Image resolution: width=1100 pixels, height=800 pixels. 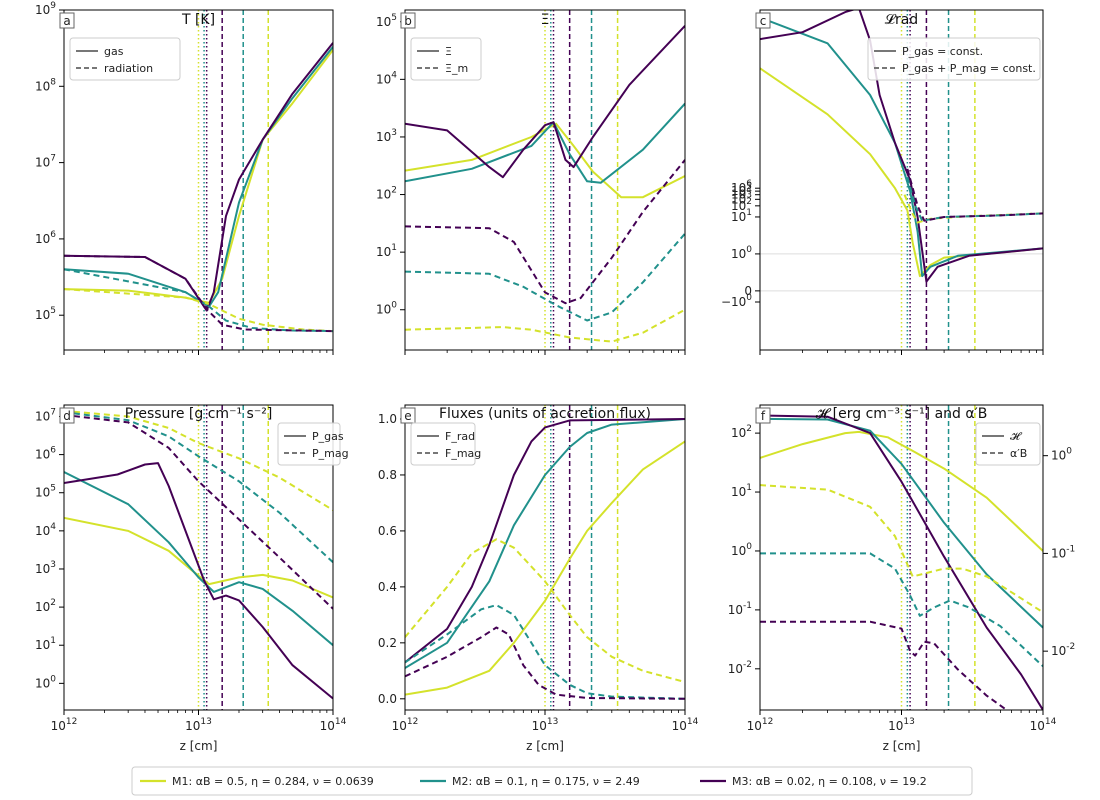 I want to click on legend: F_rad F_mag, so click(x=445, y=444).